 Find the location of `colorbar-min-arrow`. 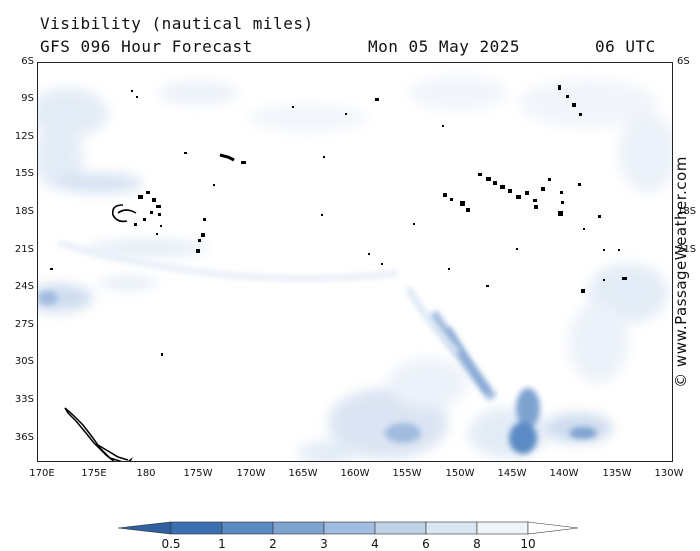

colorbar-min-arrow is located at coordinates (145, 528).